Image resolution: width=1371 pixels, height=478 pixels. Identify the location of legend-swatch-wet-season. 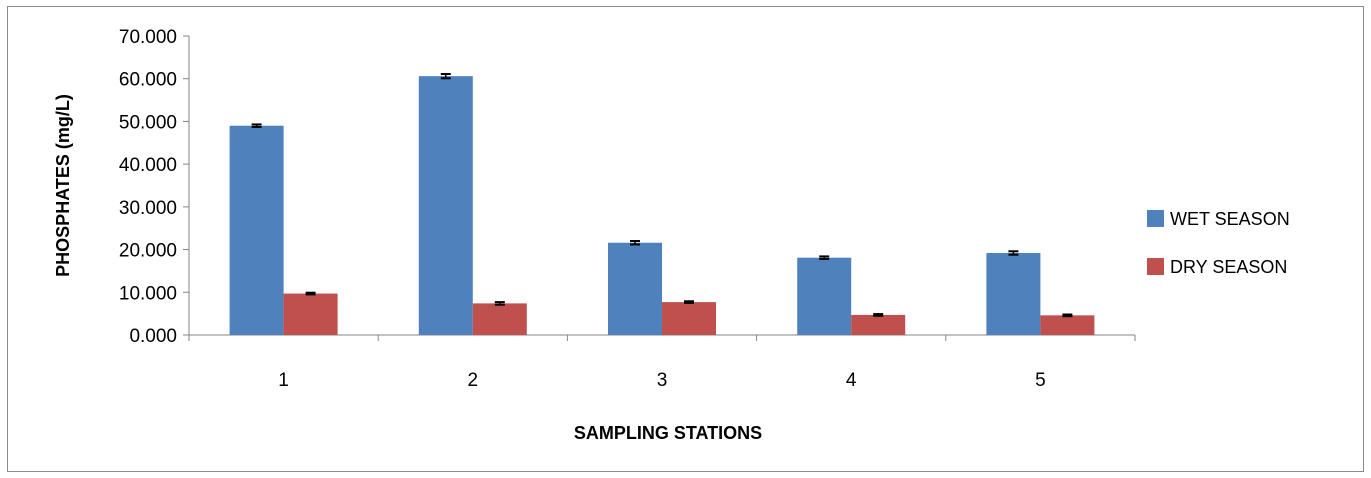
(1155, 218).